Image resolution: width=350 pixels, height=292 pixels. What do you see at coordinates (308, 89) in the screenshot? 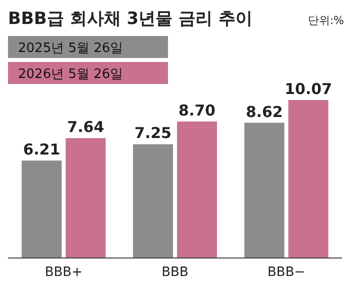
I see `data-label: 10.07` at bounding box center [308, 89].